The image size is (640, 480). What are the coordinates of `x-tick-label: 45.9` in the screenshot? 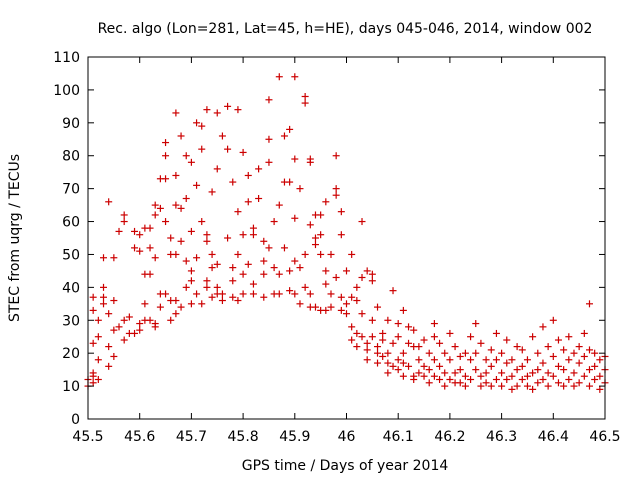 It's located at (294, 437).